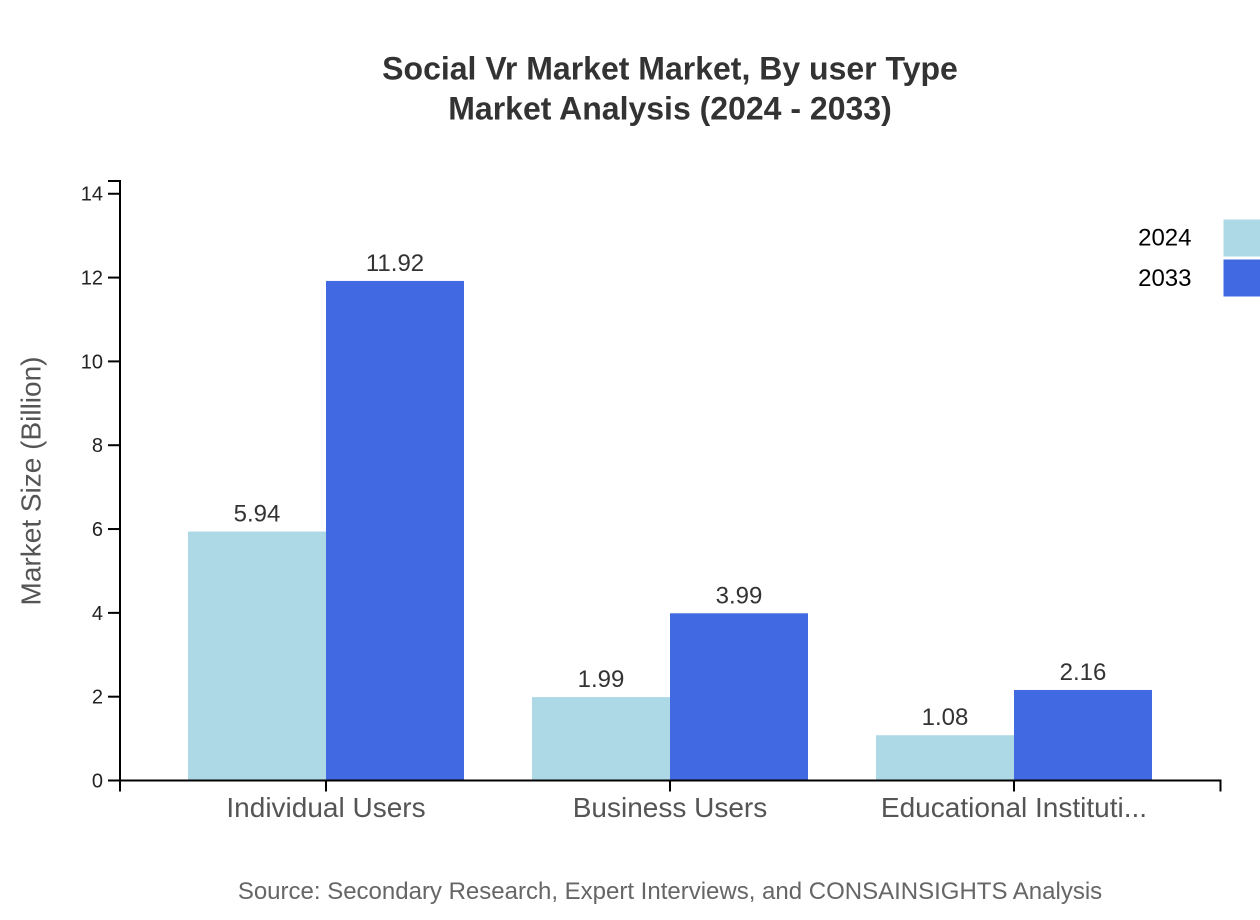 This screenshot has width=1260, height=920. Describe the element at coordinates (1083, 672) in the screenshot. I see `svg-text: 2.16` at that location.